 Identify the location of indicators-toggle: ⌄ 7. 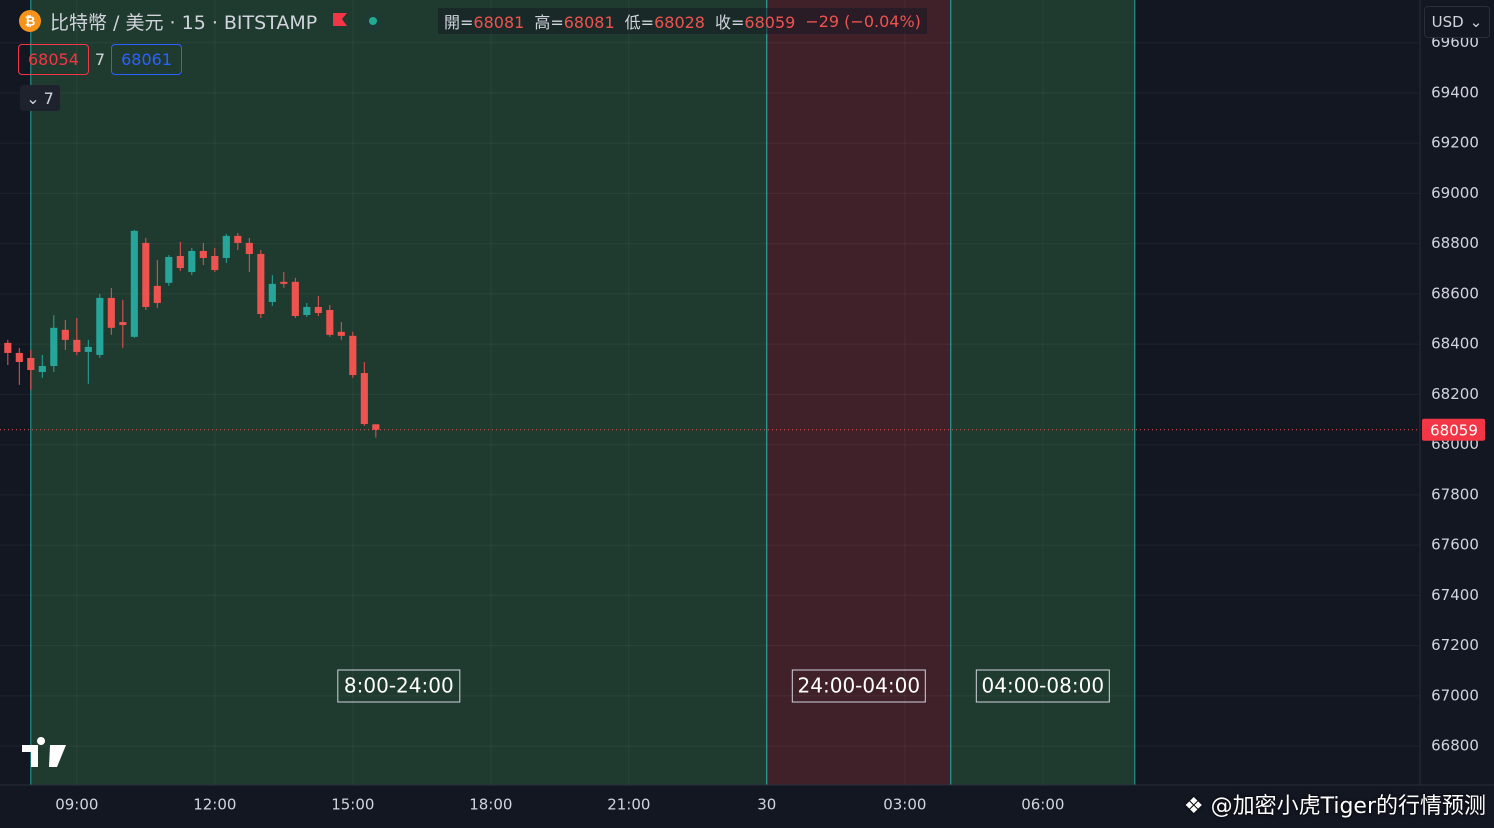
(40, 98).